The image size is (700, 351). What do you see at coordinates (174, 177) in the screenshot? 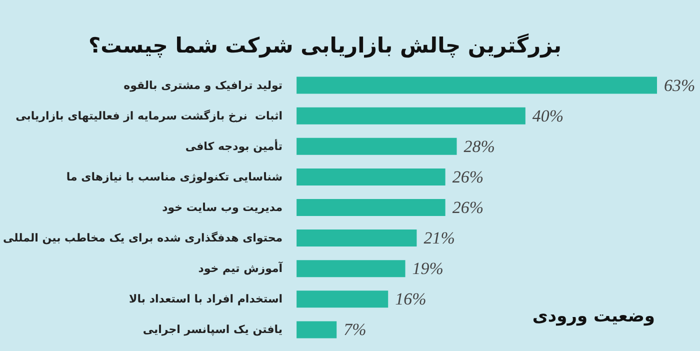
I see `y-tick-label: شناسایی تکنولوژی مناسب با نیازهای ما` at bounding box center [174, 177].